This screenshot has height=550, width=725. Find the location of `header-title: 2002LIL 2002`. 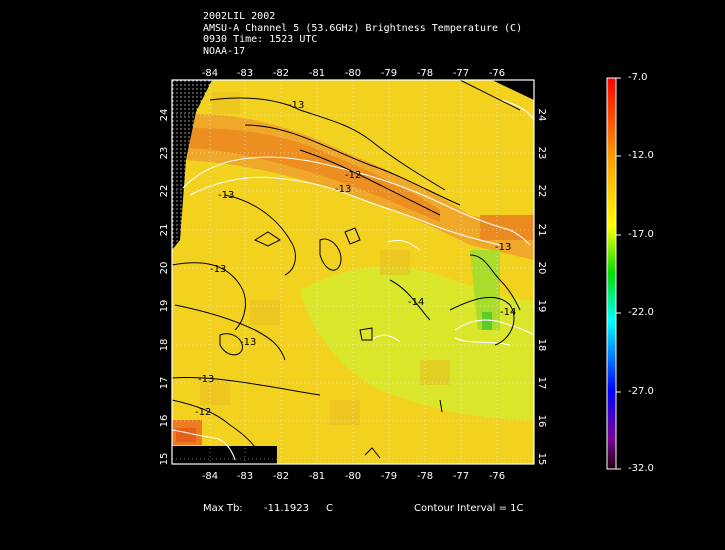

header-title: 2002LIL 2002 is located at coordinates (239, 16).